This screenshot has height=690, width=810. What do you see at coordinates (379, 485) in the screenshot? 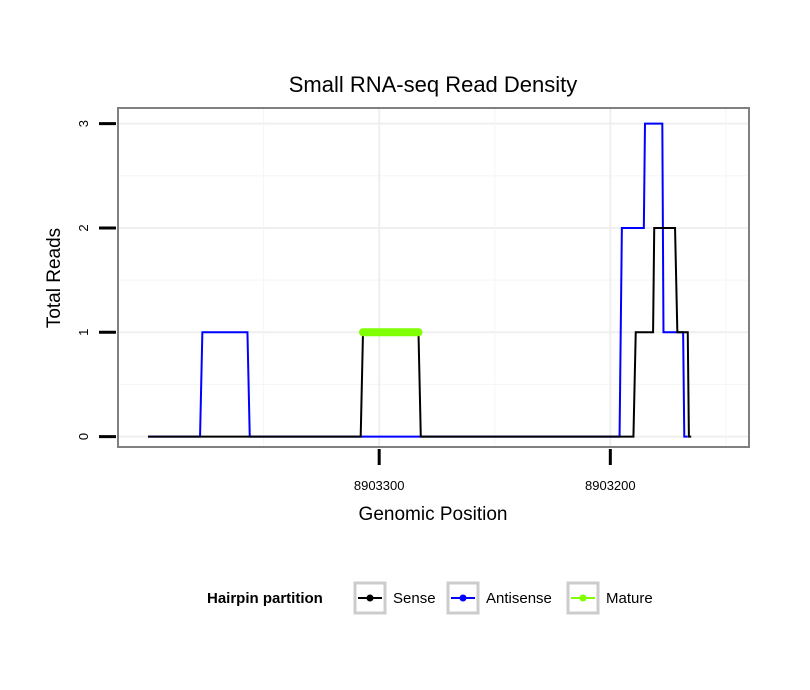
I see `x-tick-label: 8903300` at bounding box center [379, 485].